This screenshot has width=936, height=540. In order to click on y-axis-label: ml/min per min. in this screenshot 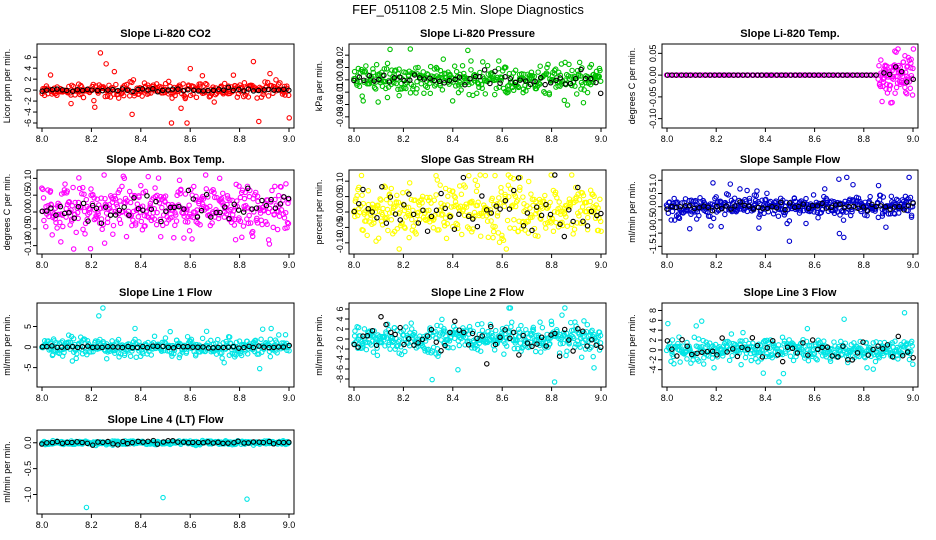, I will do `click(7, 472)`.